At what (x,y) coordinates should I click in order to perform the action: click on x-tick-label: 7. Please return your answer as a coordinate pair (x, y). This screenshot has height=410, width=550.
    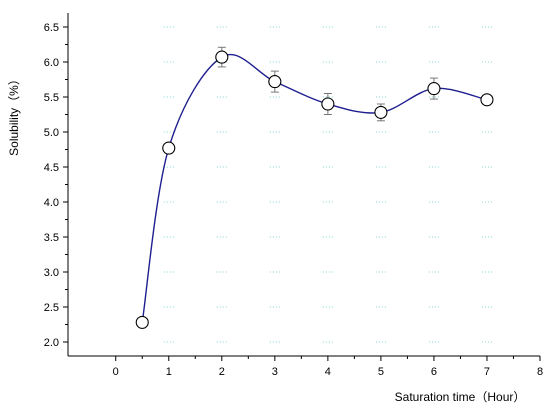
    Looking at the image, I should click on (487, 372).